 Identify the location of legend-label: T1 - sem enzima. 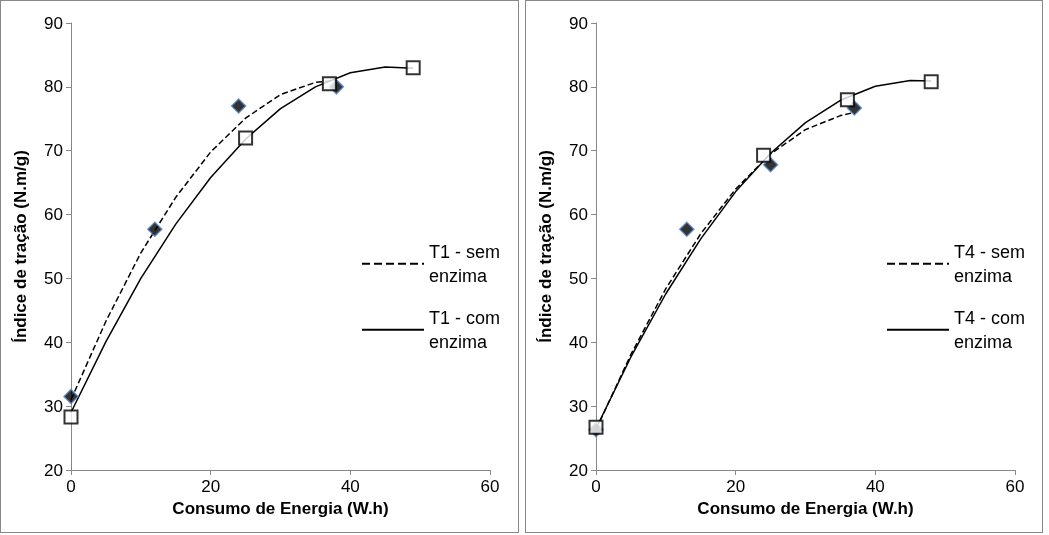
(467, 263).